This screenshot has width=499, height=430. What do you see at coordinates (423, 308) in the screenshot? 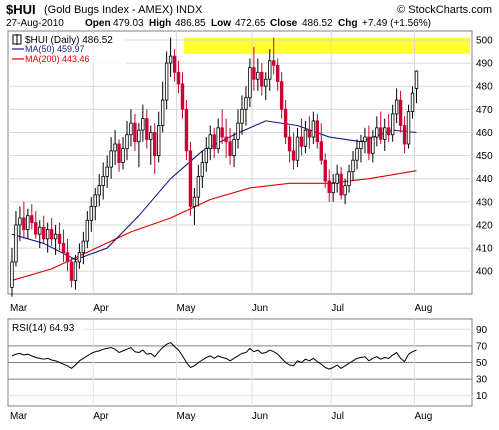
I see `price-month-label-aug: Aug` at bounding box center [423, 308].